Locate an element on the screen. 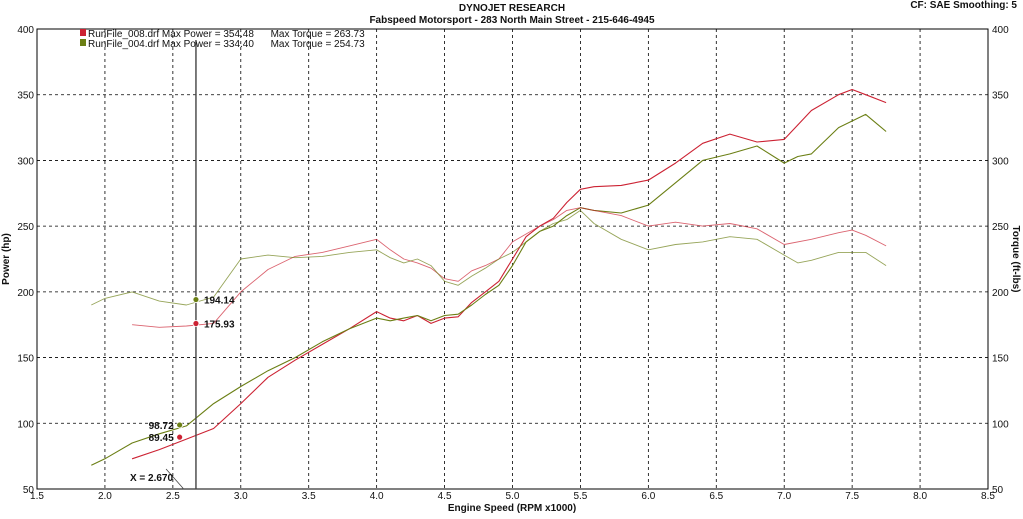 The image size is (1023, 519). x-tick-label: 8.5 is located at coordinates (988, 496).